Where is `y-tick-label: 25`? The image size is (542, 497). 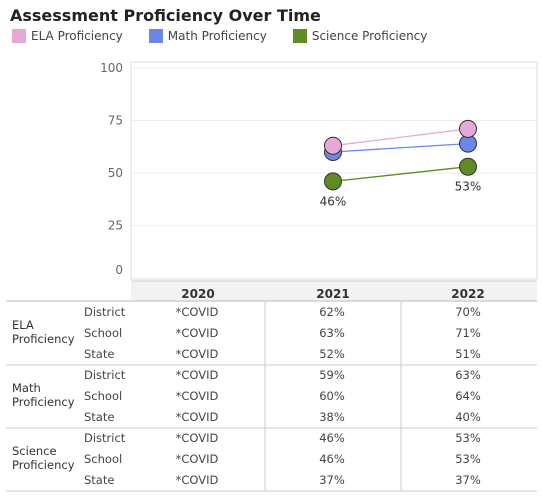
y-tick-label: 25 is located at coordinates (115, 226).